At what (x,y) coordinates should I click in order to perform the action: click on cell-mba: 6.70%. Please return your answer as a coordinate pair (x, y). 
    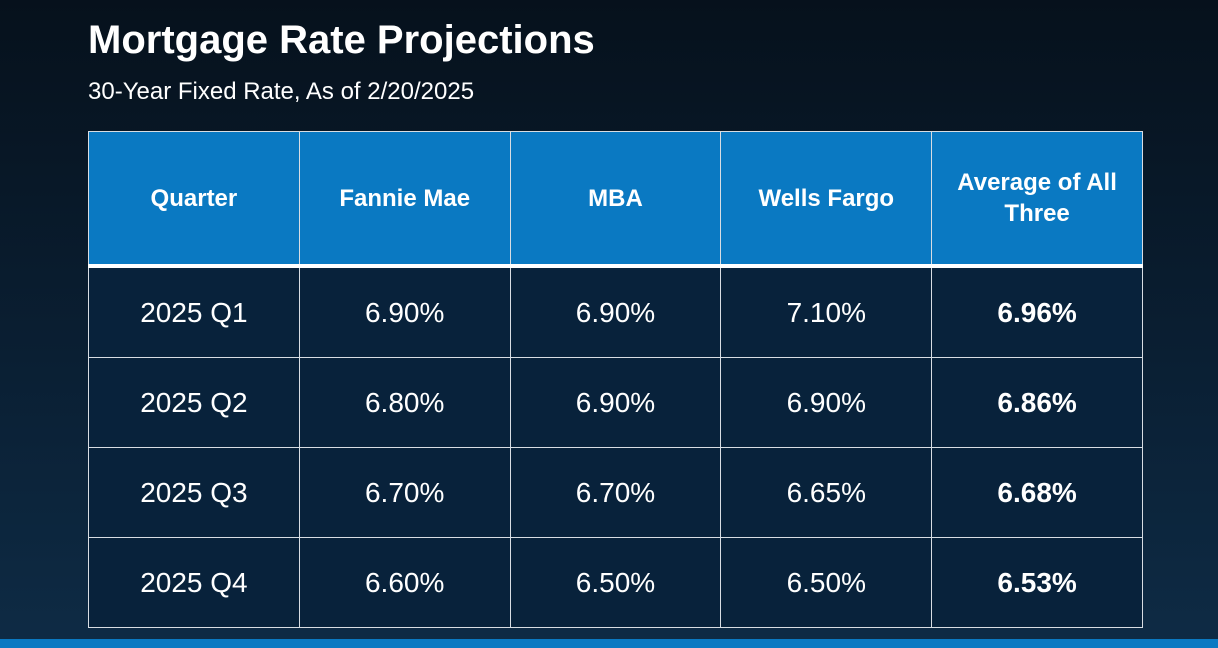
    Looking at the image, I should click on (615, 492).